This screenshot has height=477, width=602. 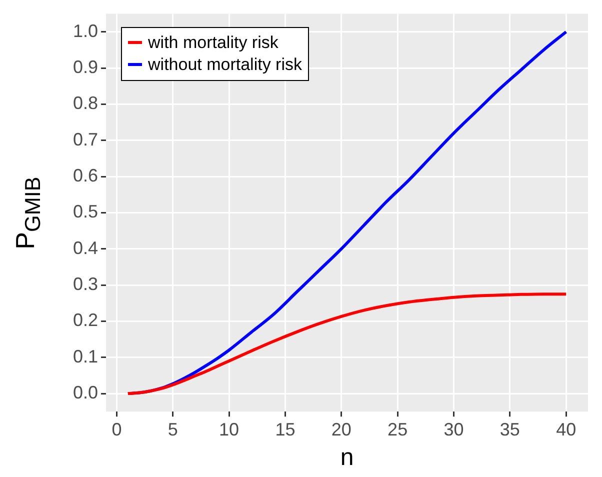 I want to click on y-tick-label: 0.9, so click(x=85, y=67).